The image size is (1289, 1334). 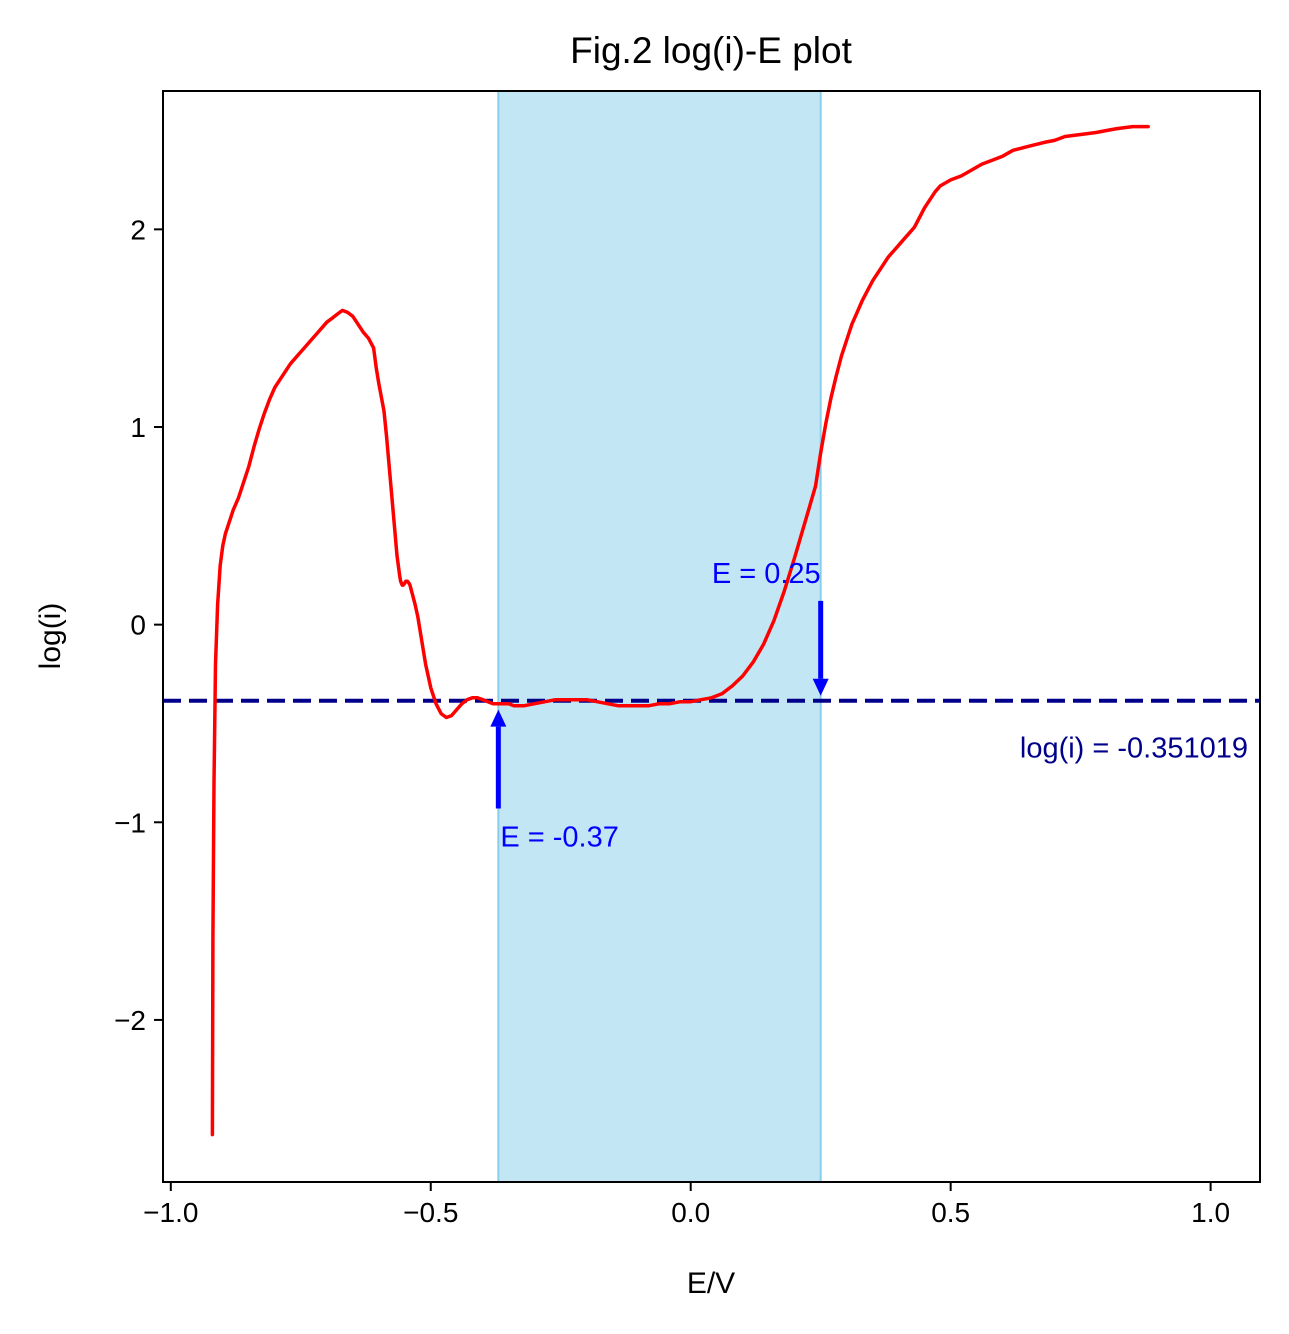 What do you see at coordinates (430, 1212) in the screenshot?
I see `x-tick-label: −0.5` at bounding box center [430, 1212].